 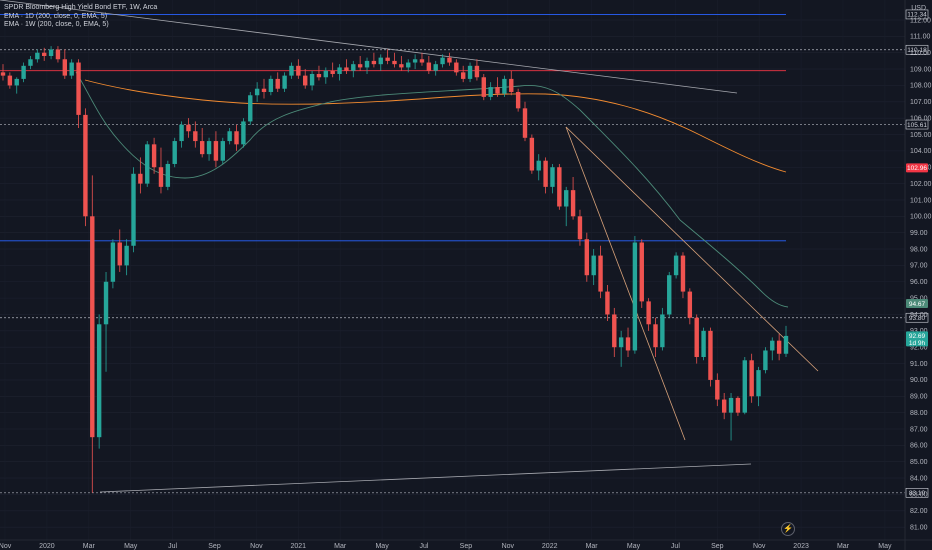 I want to click on y-tick-label: 91.00, so click(x=919, y=364).